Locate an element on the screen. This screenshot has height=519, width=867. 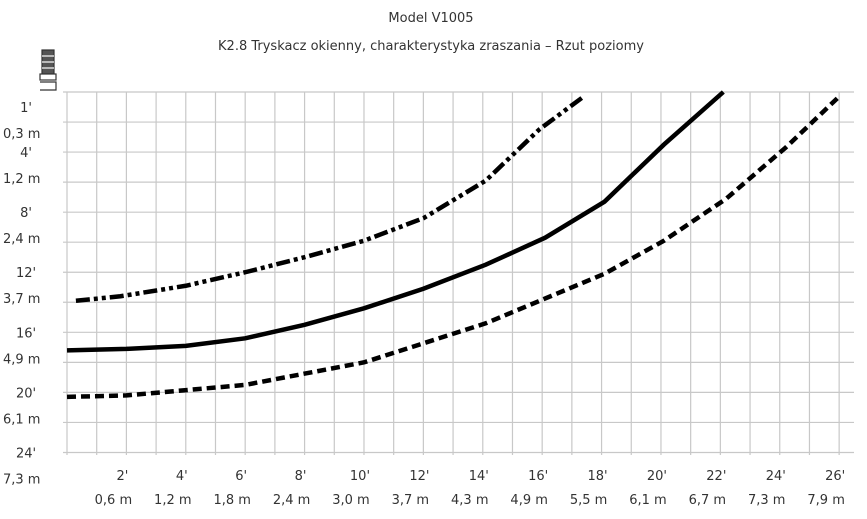
x-tick-label-metric: 3,0 m is located at coordinates (350, 500).